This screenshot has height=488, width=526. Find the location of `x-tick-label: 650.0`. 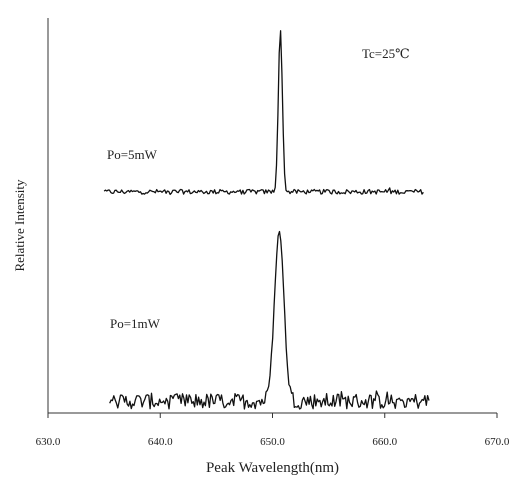

x-tick-label: 650.0 is located at coordinates (272, 442).